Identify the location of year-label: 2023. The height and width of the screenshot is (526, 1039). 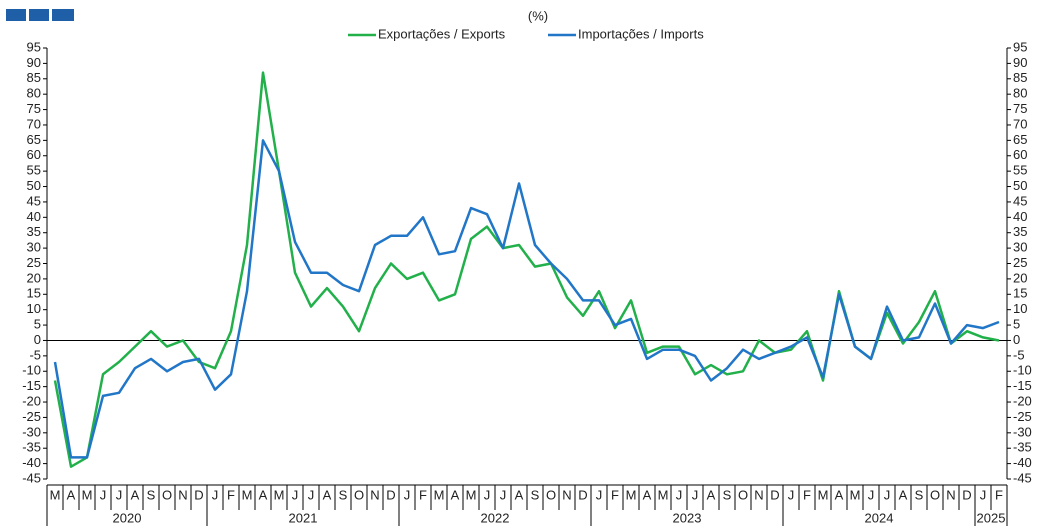
(687, 517).